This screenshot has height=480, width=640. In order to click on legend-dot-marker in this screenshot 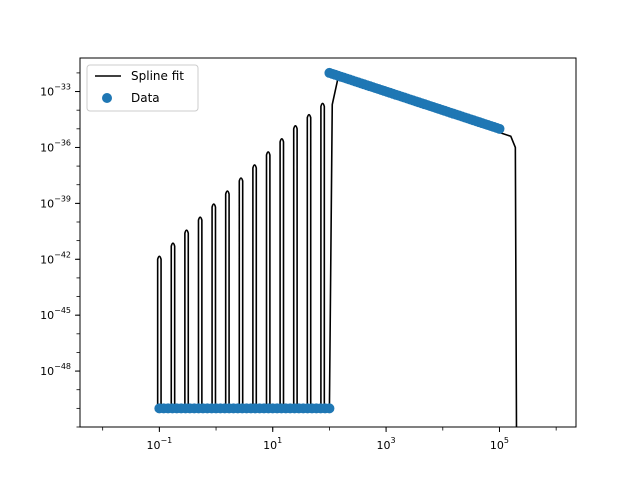, I will do `click(107, 98)`.